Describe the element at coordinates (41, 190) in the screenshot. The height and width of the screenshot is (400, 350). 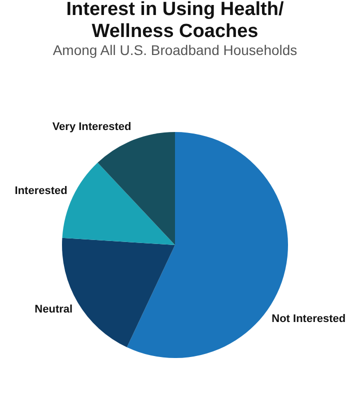
I see `slice-label: Interested` at that location.